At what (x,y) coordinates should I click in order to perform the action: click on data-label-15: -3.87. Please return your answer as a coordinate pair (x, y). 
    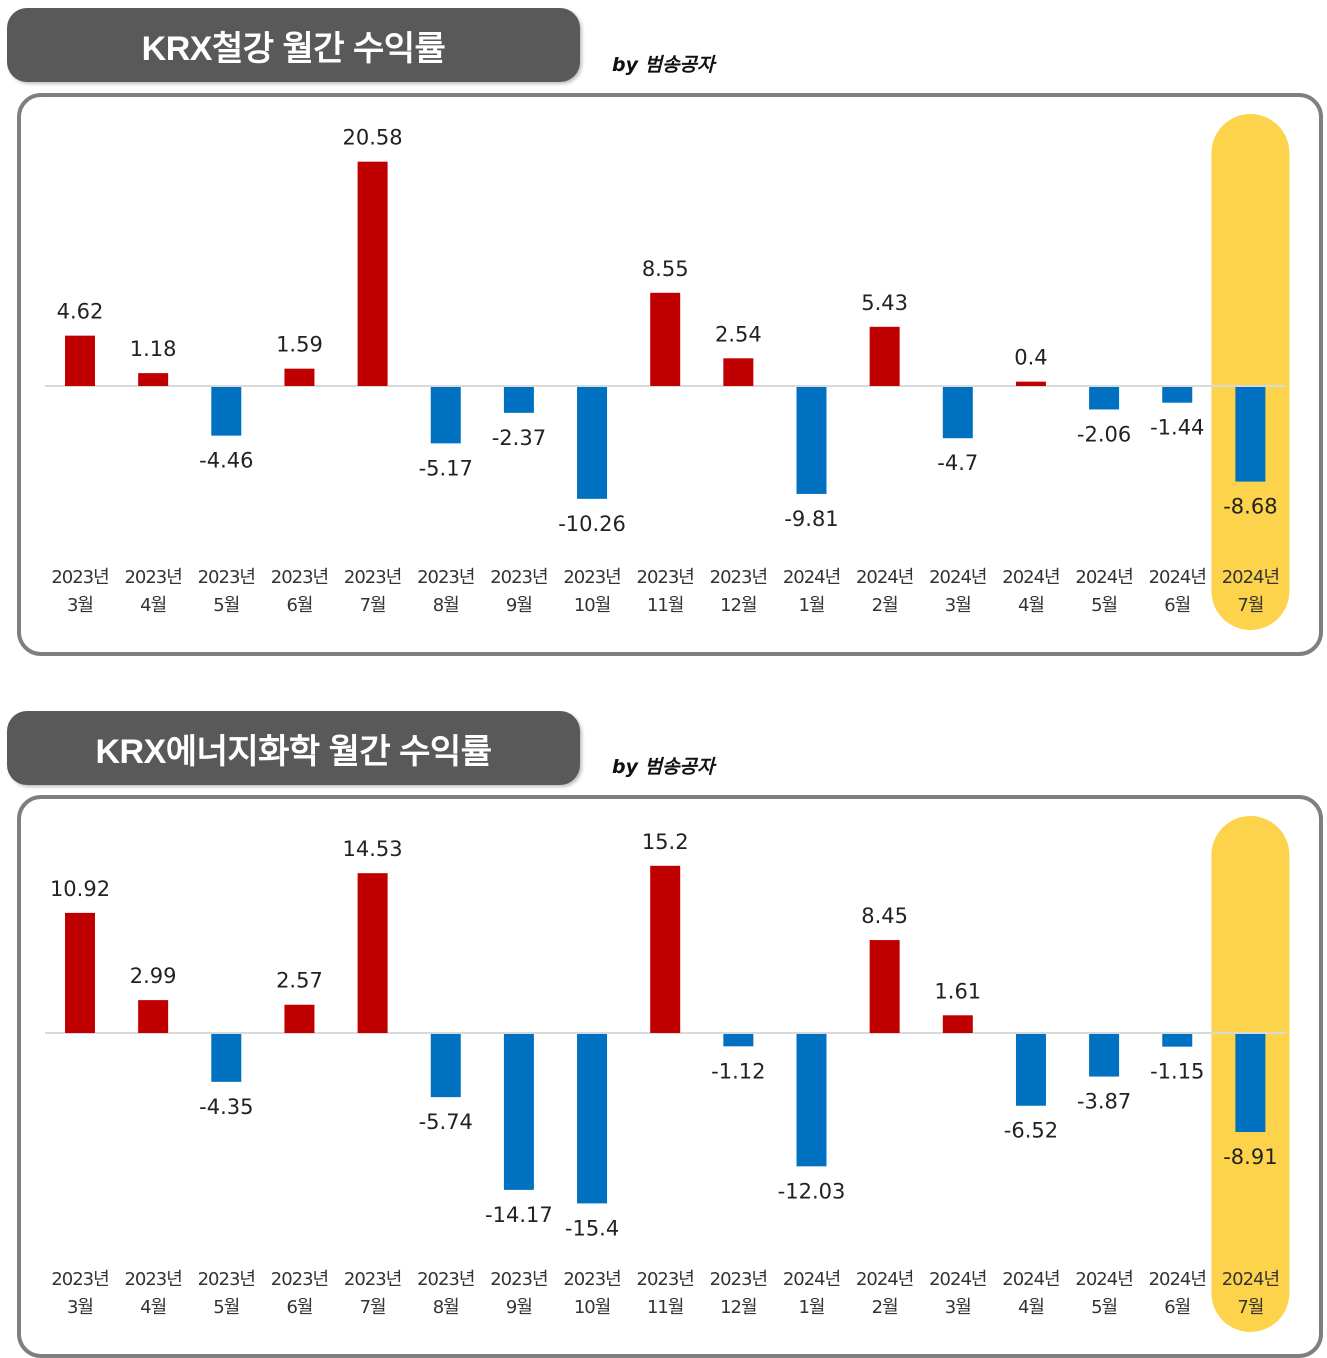
    Looking at the image, I should click on (1104, 1102).